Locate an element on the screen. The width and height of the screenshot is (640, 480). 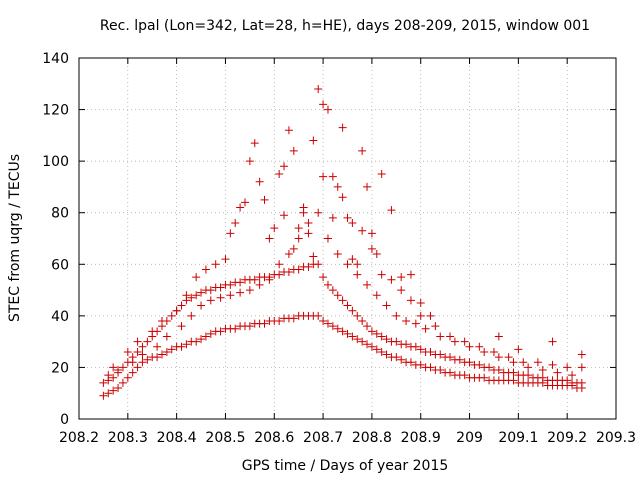
y-tick-label: 80 is located at coordinates (60, 214).